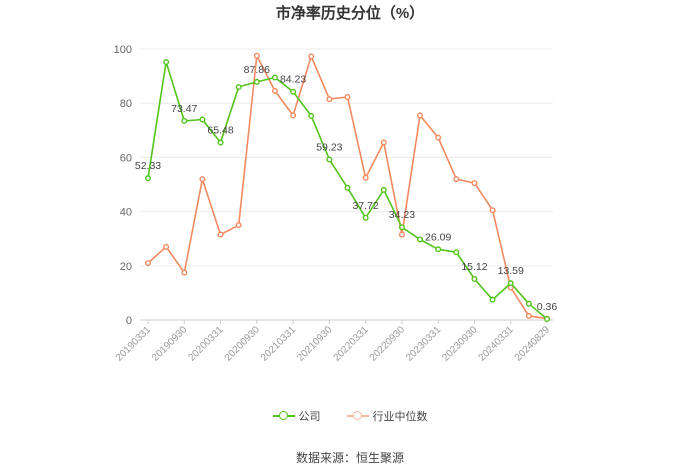 The width and height of the screenshot is (700, 474). Describe the element at coordinates (126, 158) in the screenshot. I see `y-tick-label: 60` at that location.